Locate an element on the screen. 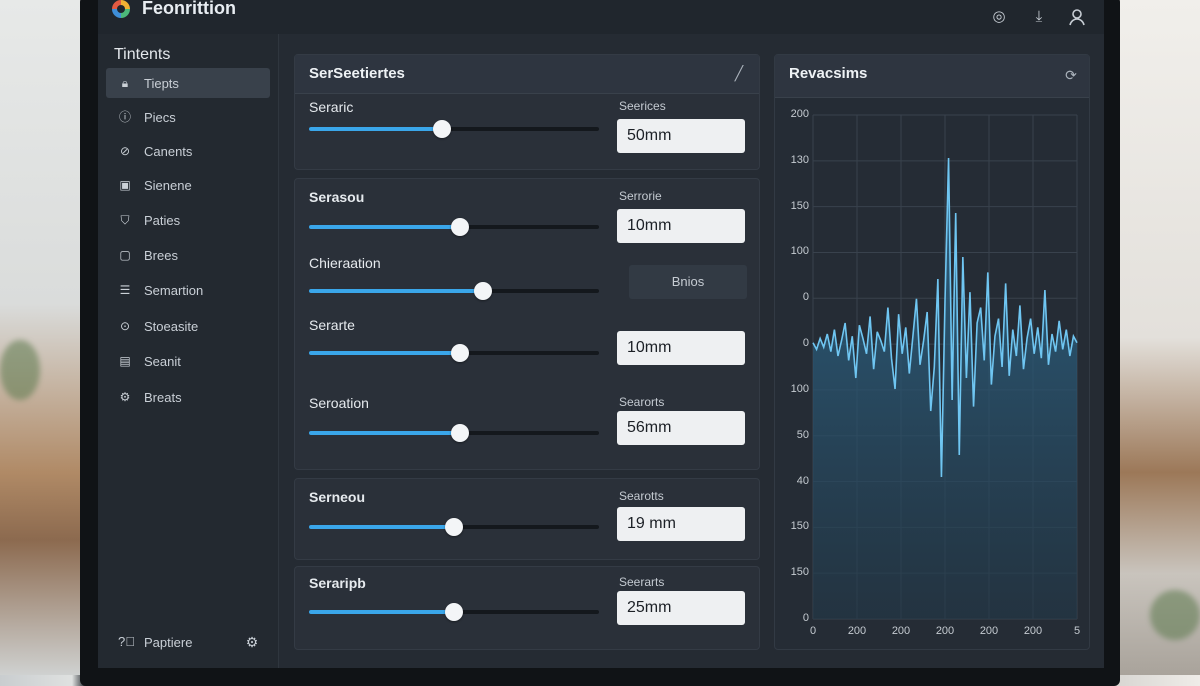 Image resolution: width=1200 pixels, height=686 pixels. sidebar-item-tiepts: 🔒︎ Tiepts is located at coordinates (188, 83).